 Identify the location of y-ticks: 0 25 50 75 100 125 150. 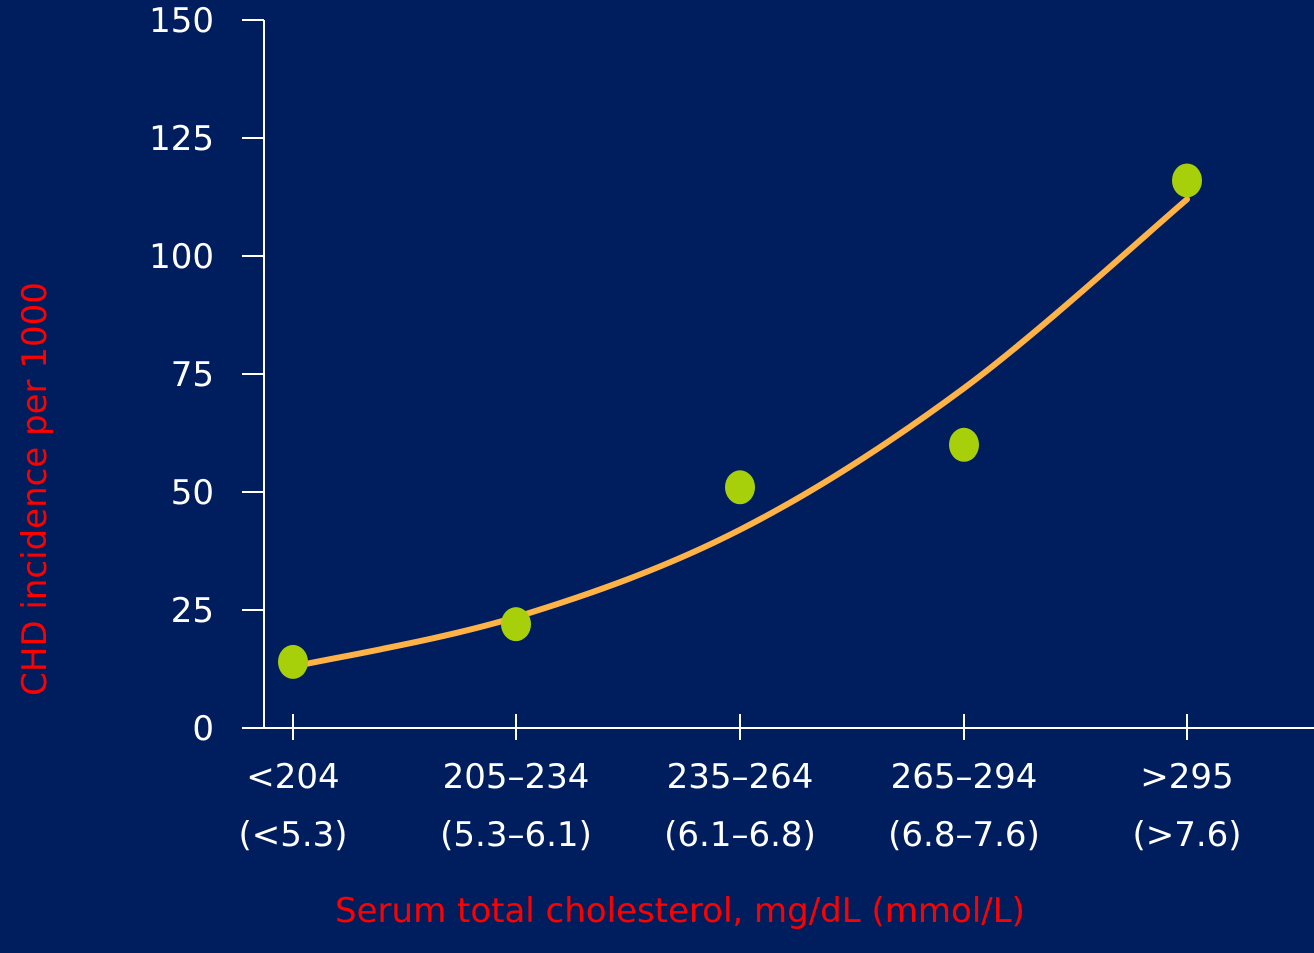
(206, 375).